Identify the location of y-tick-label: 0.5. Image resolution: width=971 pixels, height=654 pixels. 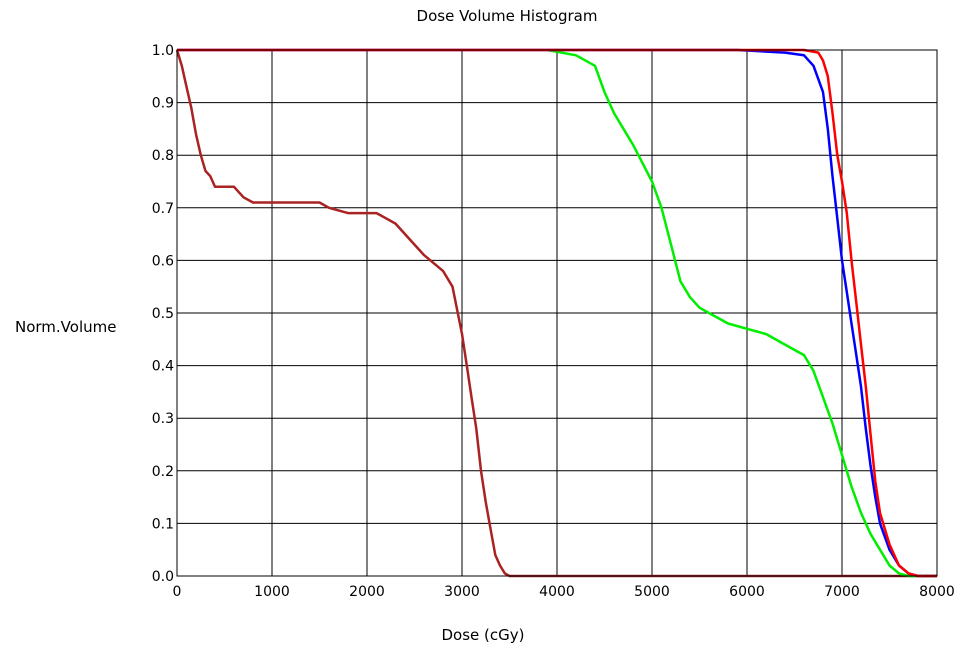
(163, 314).